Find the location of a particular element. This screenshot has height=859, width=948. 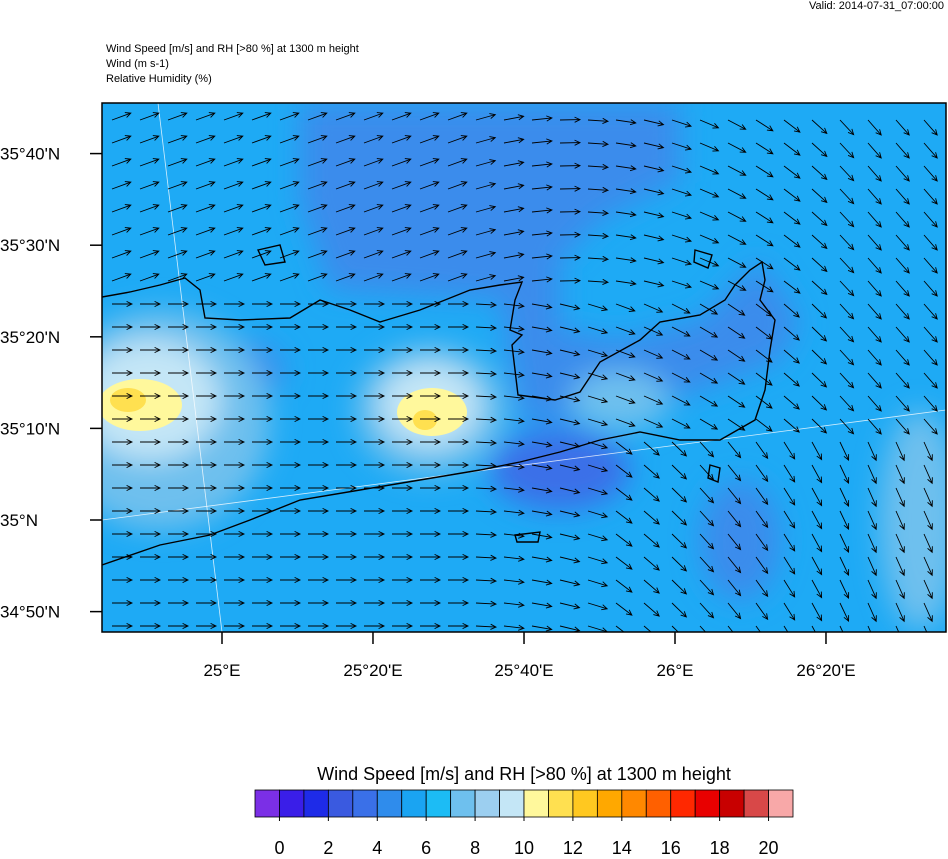

colorbar-tick-label: 6 is located at coordinates (426, 846).